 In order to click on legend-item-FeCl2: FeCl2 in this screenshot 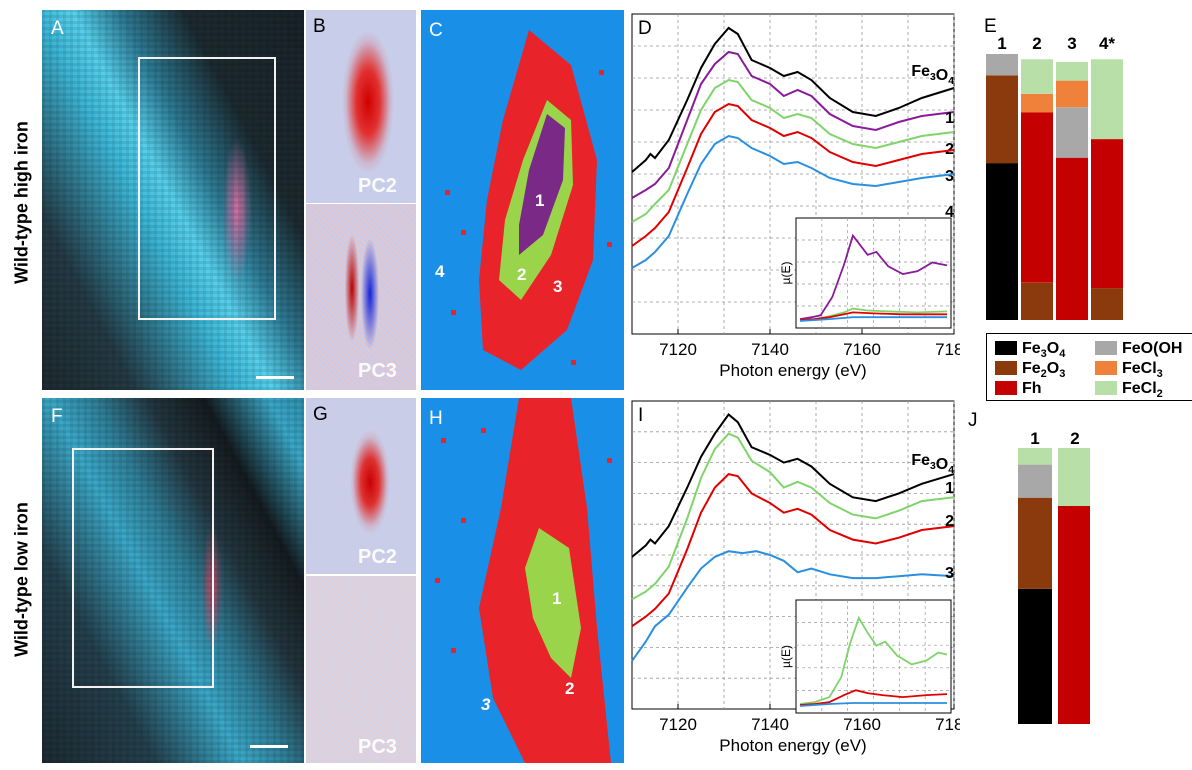, I will do `click(1129, 390)`.